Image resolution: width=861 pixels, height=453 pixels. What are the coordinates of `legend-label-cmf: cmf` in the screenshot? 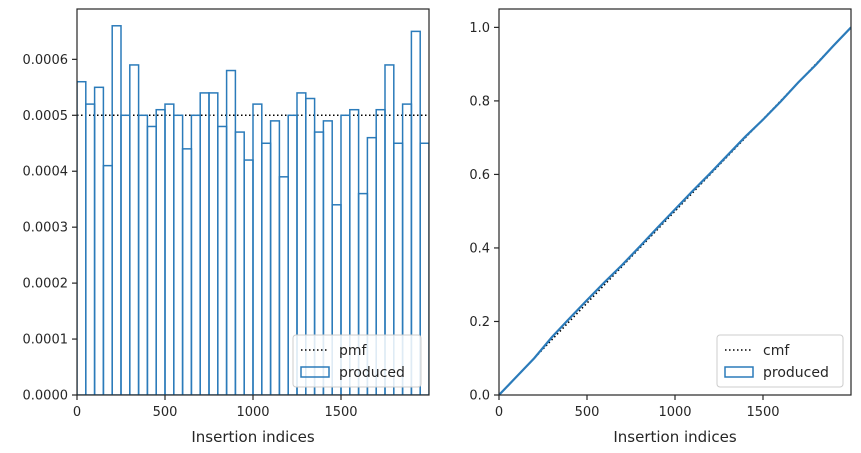 It's located at (776, 351).